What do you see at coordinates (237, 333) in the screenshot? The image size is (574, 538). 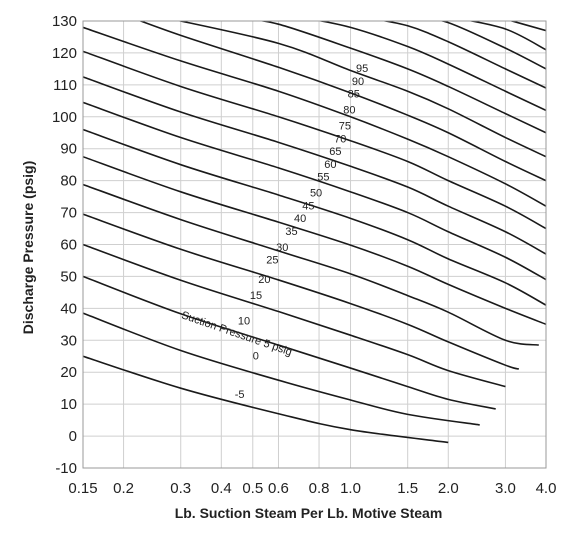 I see `curve-label: Suction Pressure 5 psig` at bounding box center [237, 333].